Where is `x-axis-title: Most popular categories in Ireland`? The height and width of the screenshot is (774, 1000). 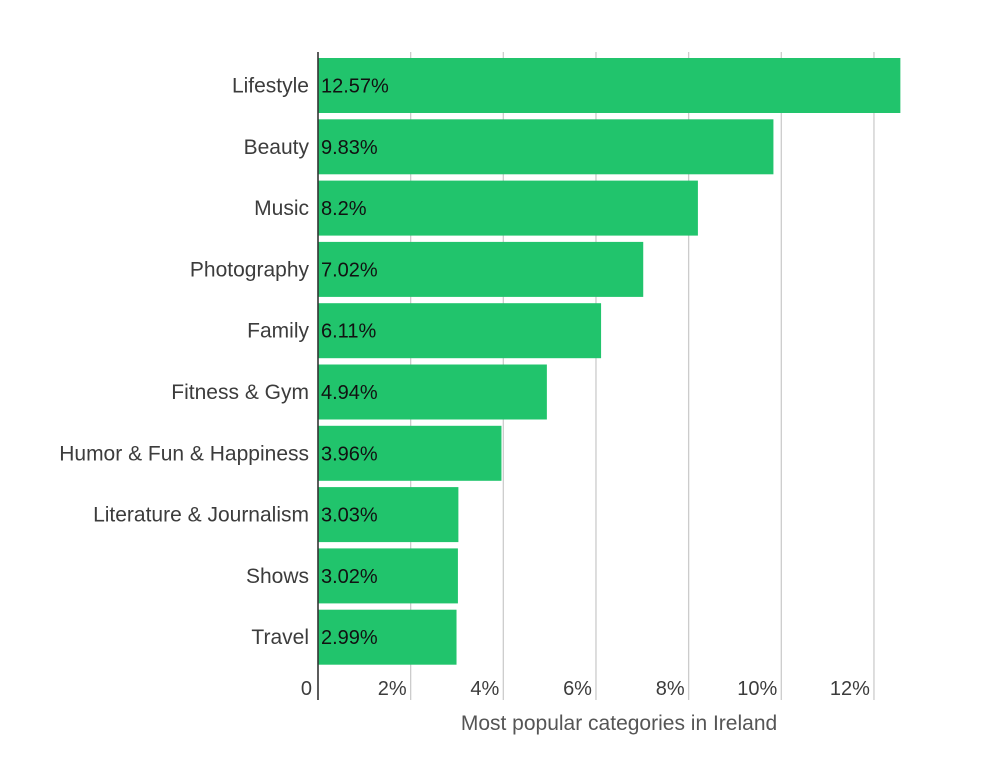 x-axis-title: Most popular categories in Ireland is located at coordinates (619, 723).